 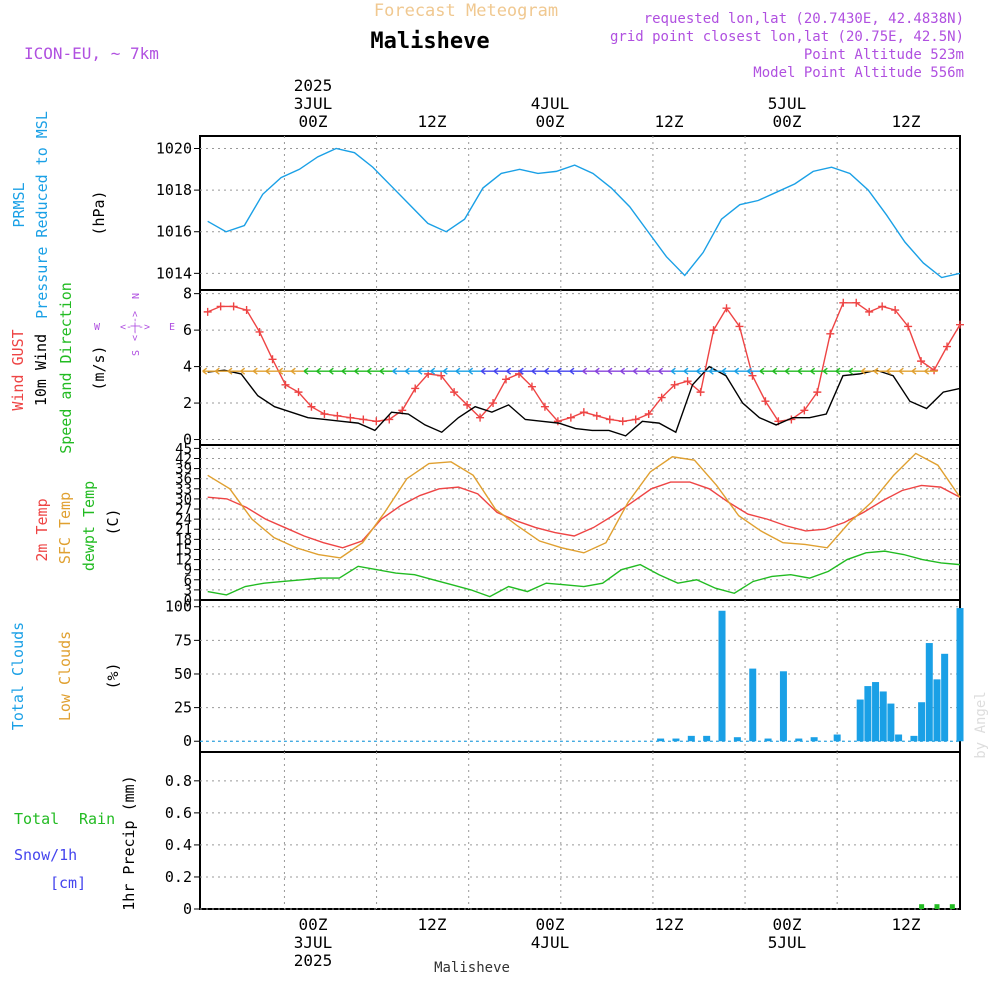 I want to click on y-tick-label: 33, so click(x=183, y=490).